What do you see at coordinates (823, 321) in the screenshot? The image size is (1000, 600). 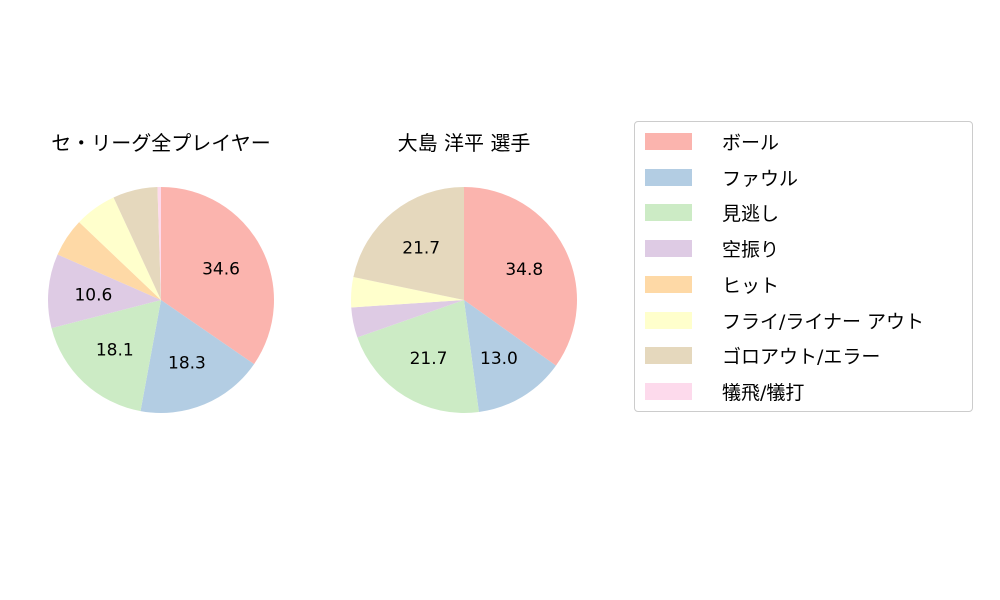 I see `legend-label: フライ/ライナー アウト` at bounding box center [823, 321].